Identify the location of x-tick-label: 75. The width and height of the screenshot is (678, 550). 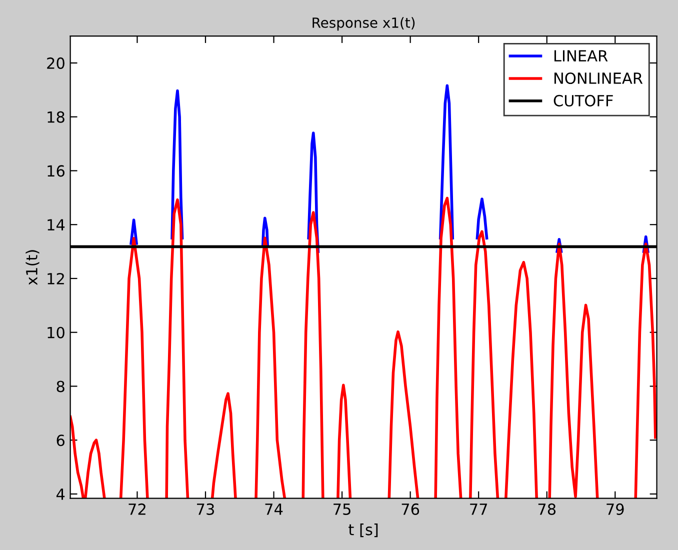
(342, 509).